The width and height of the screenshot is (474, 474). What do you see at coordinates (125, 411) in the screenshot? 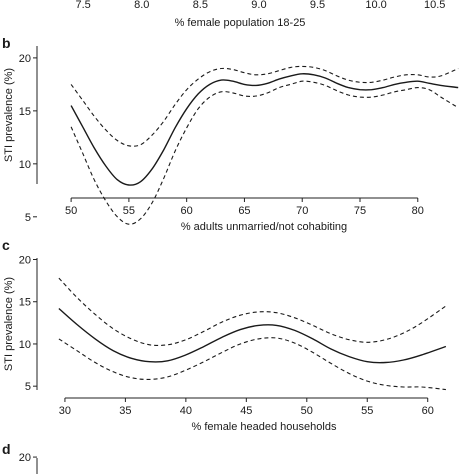
I see `x-tick-label: 35` at bounding box center [125, 411].